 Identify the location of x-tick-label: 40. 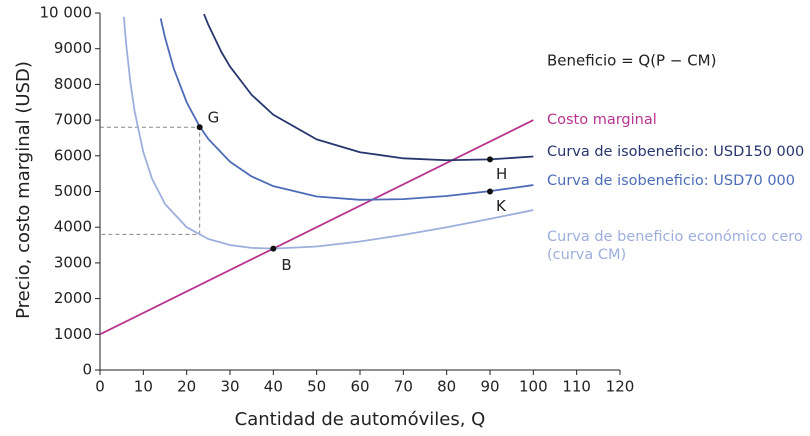
(273, 387).